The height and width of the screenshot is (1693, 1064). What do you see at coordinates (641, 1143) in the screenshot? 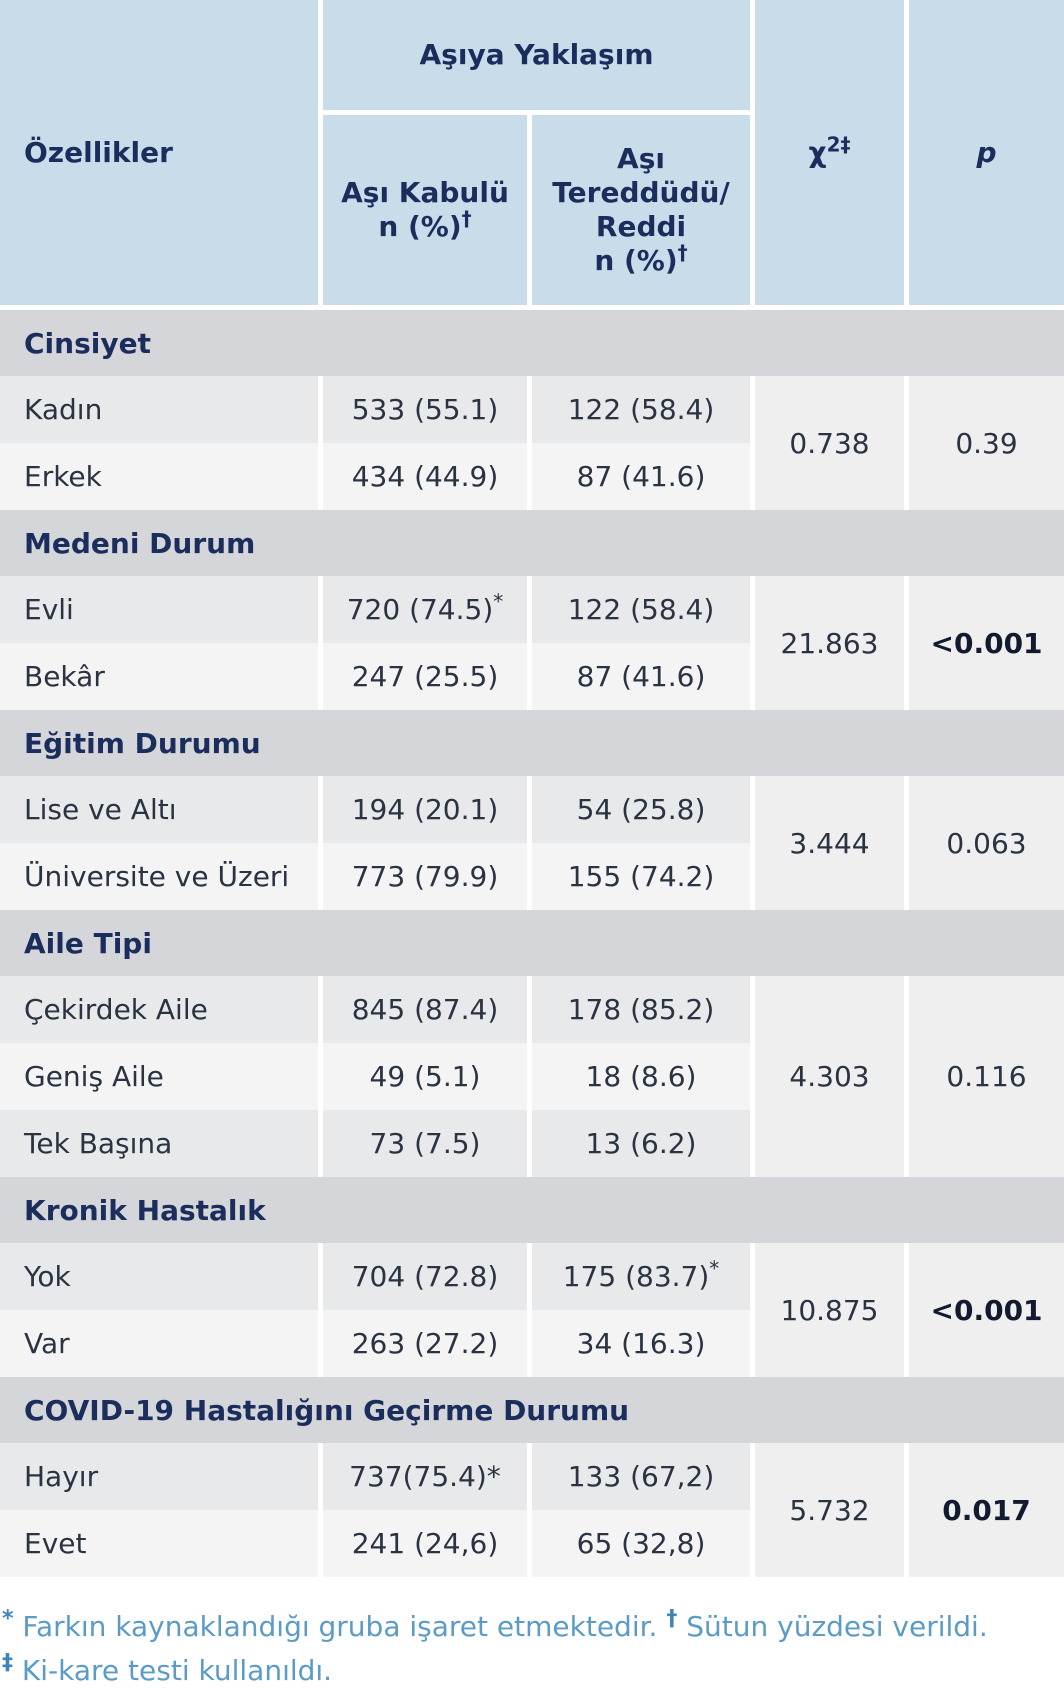
I see `hesitancy-value: 13 (6.2)` at bounding box center [641, 1143].